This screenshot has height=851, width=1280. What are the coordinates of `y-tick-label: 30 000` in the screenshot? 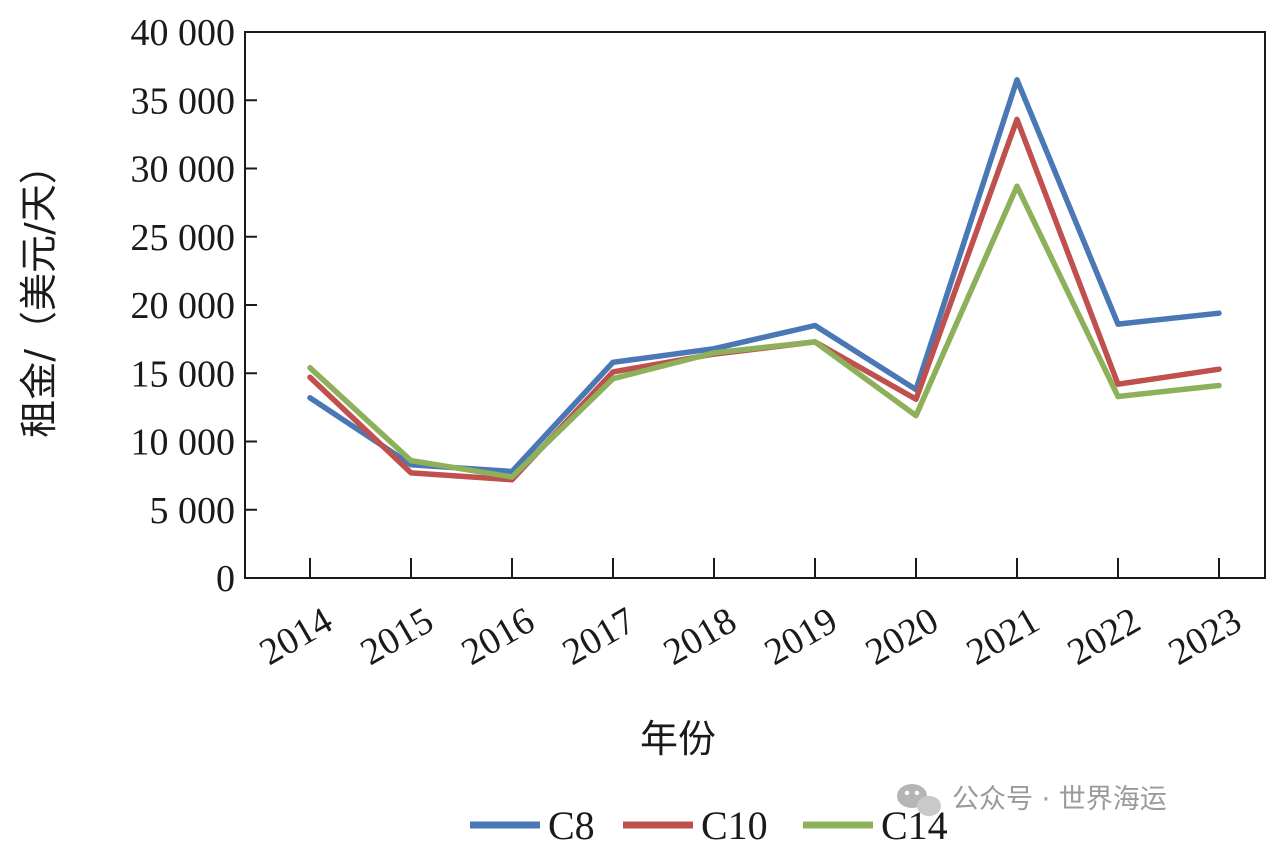 It's located at (183, 170).